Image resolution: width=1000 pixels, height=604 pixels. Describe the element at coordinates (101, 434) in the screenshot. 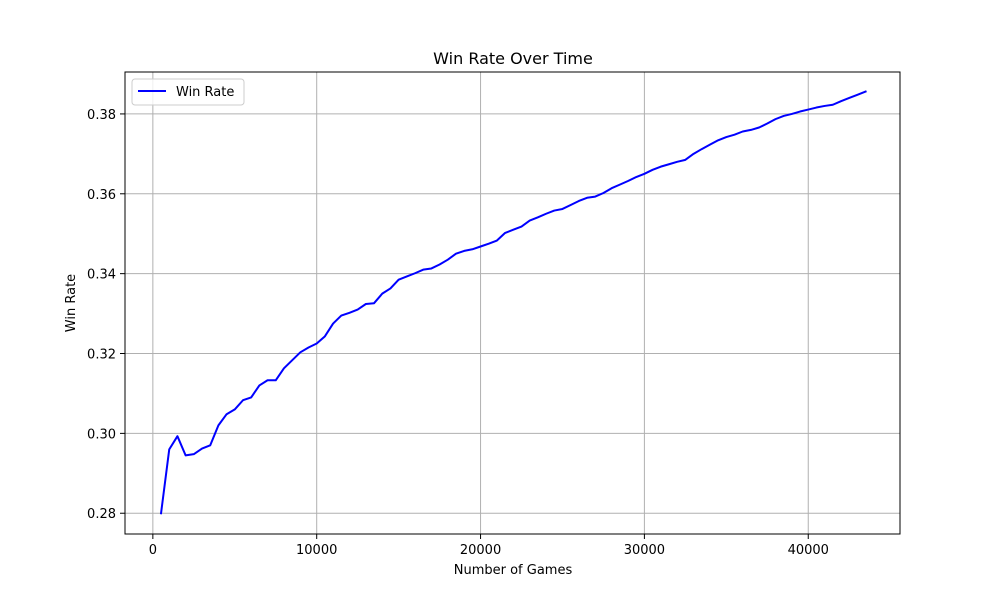

I see `y-tick-label: 0.30` at that location.